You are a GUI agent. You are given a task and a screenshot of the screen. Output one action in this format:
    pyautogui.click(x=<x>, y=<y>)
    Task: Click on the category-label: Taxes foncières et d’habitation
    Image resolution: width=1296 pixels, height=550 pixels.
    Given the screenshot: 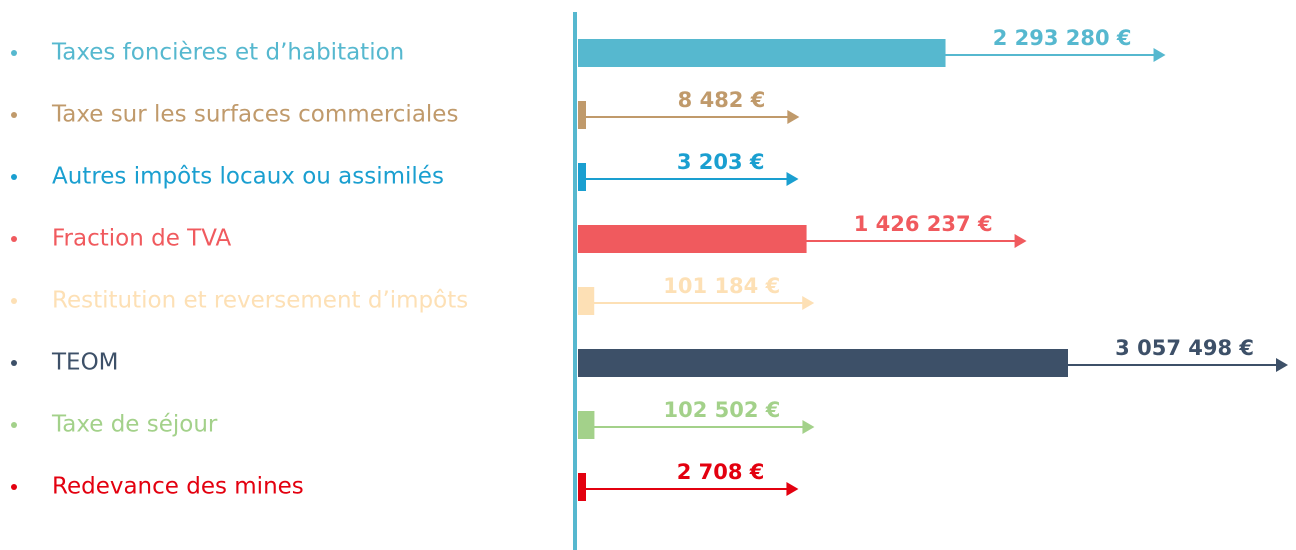 What is the action you would take?
    pyautogui.click(x=227, y=53)
    